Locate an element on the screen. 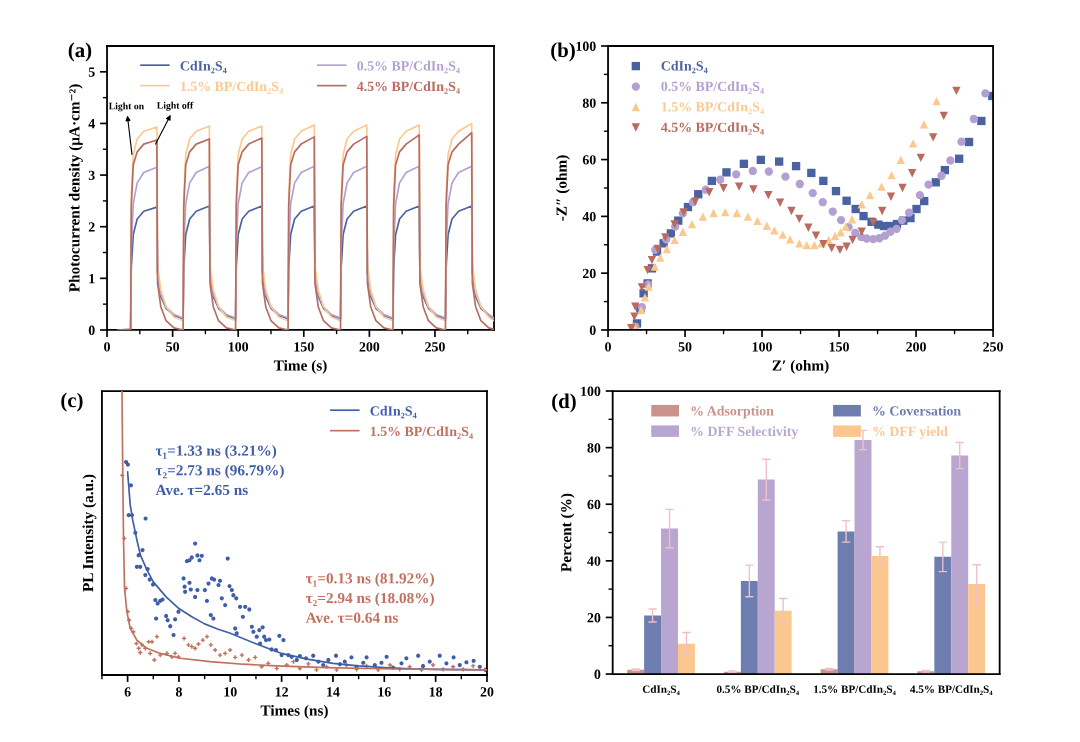 The width and height of the screenshot is (1080, 742). x-tick-label: 6 is located at coordinates (127, 692).